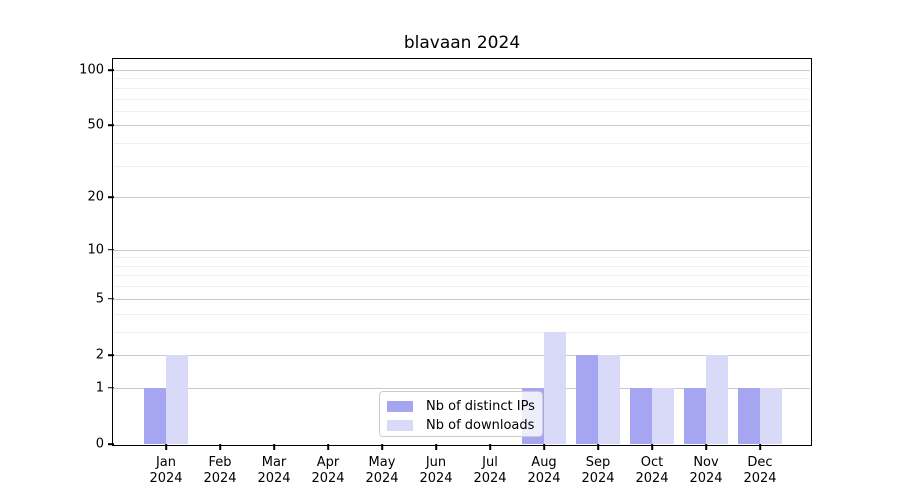  What do you see at coordinates (91, 70) in the screenshot?
I see `y-tick-label: 100` at bounding box center [91, 70].